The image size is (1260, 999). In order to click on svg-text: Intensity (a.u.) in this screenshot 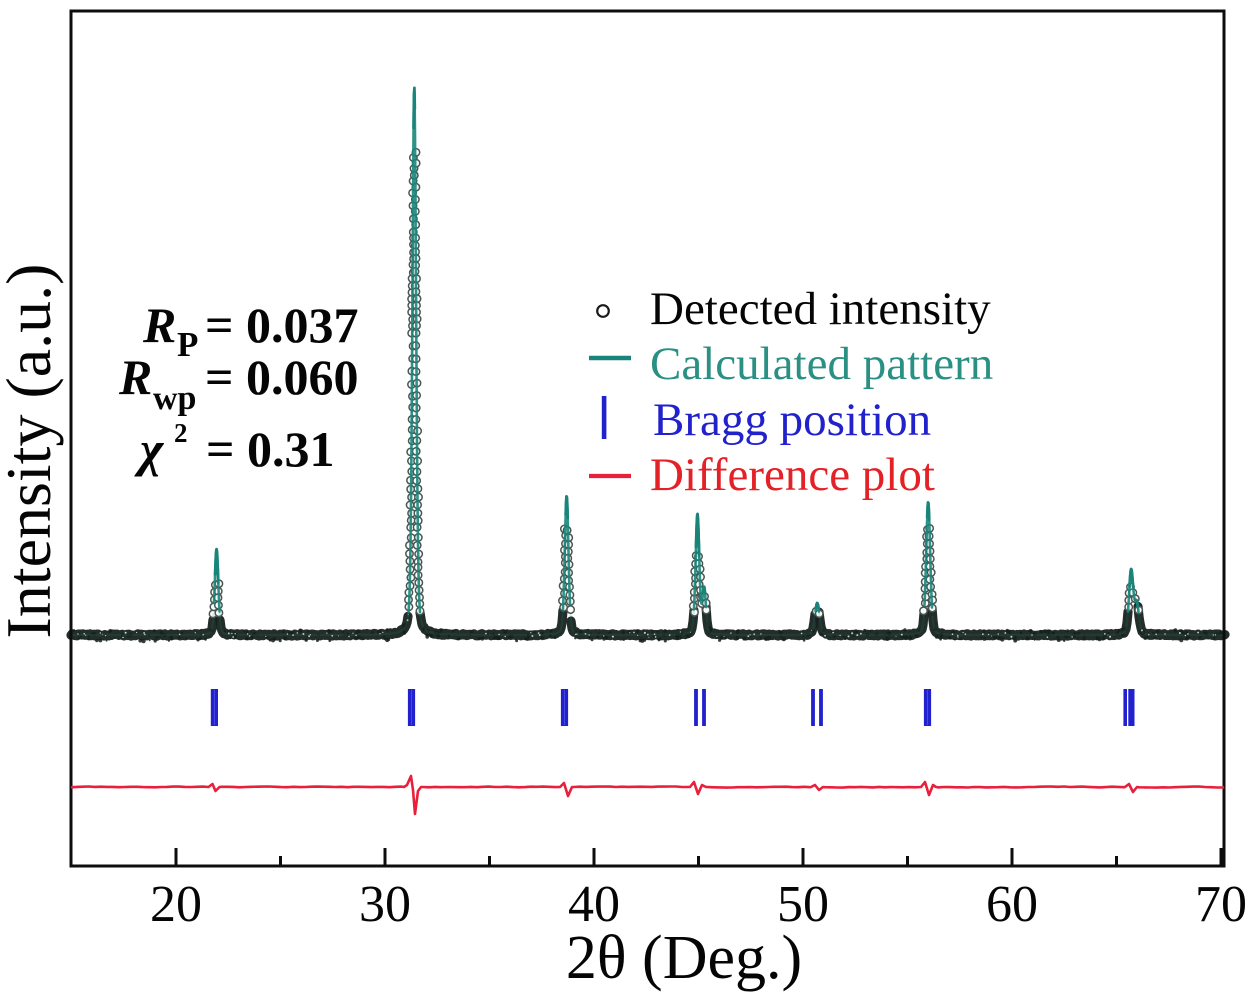, I will do `click(32, 451)`.